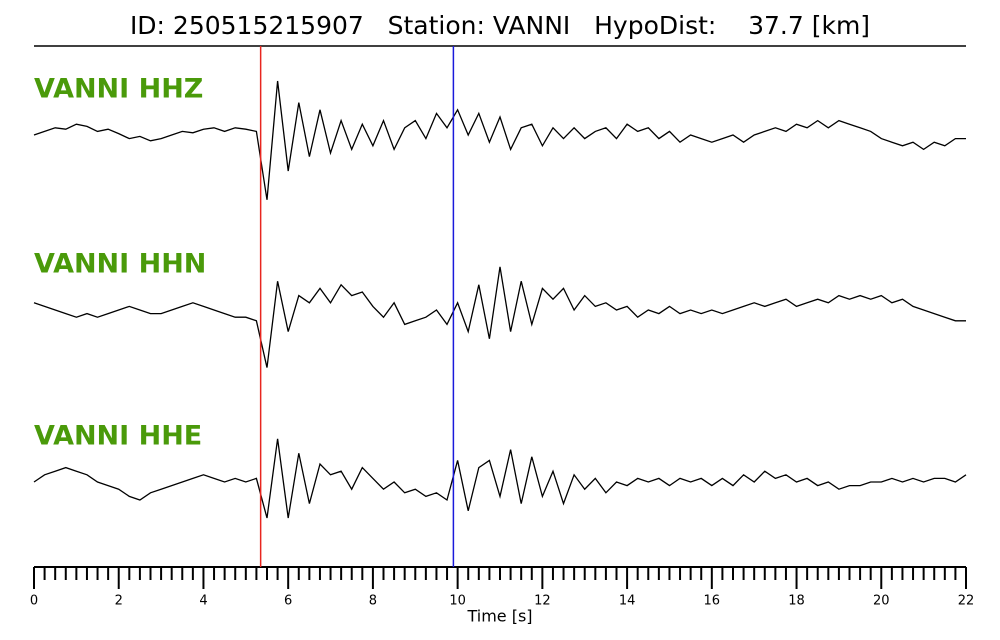  What do you see at coordinates (34, 601) in the screenshot?
I see `x-tick-label: 0` at bounding box center [34, 601].